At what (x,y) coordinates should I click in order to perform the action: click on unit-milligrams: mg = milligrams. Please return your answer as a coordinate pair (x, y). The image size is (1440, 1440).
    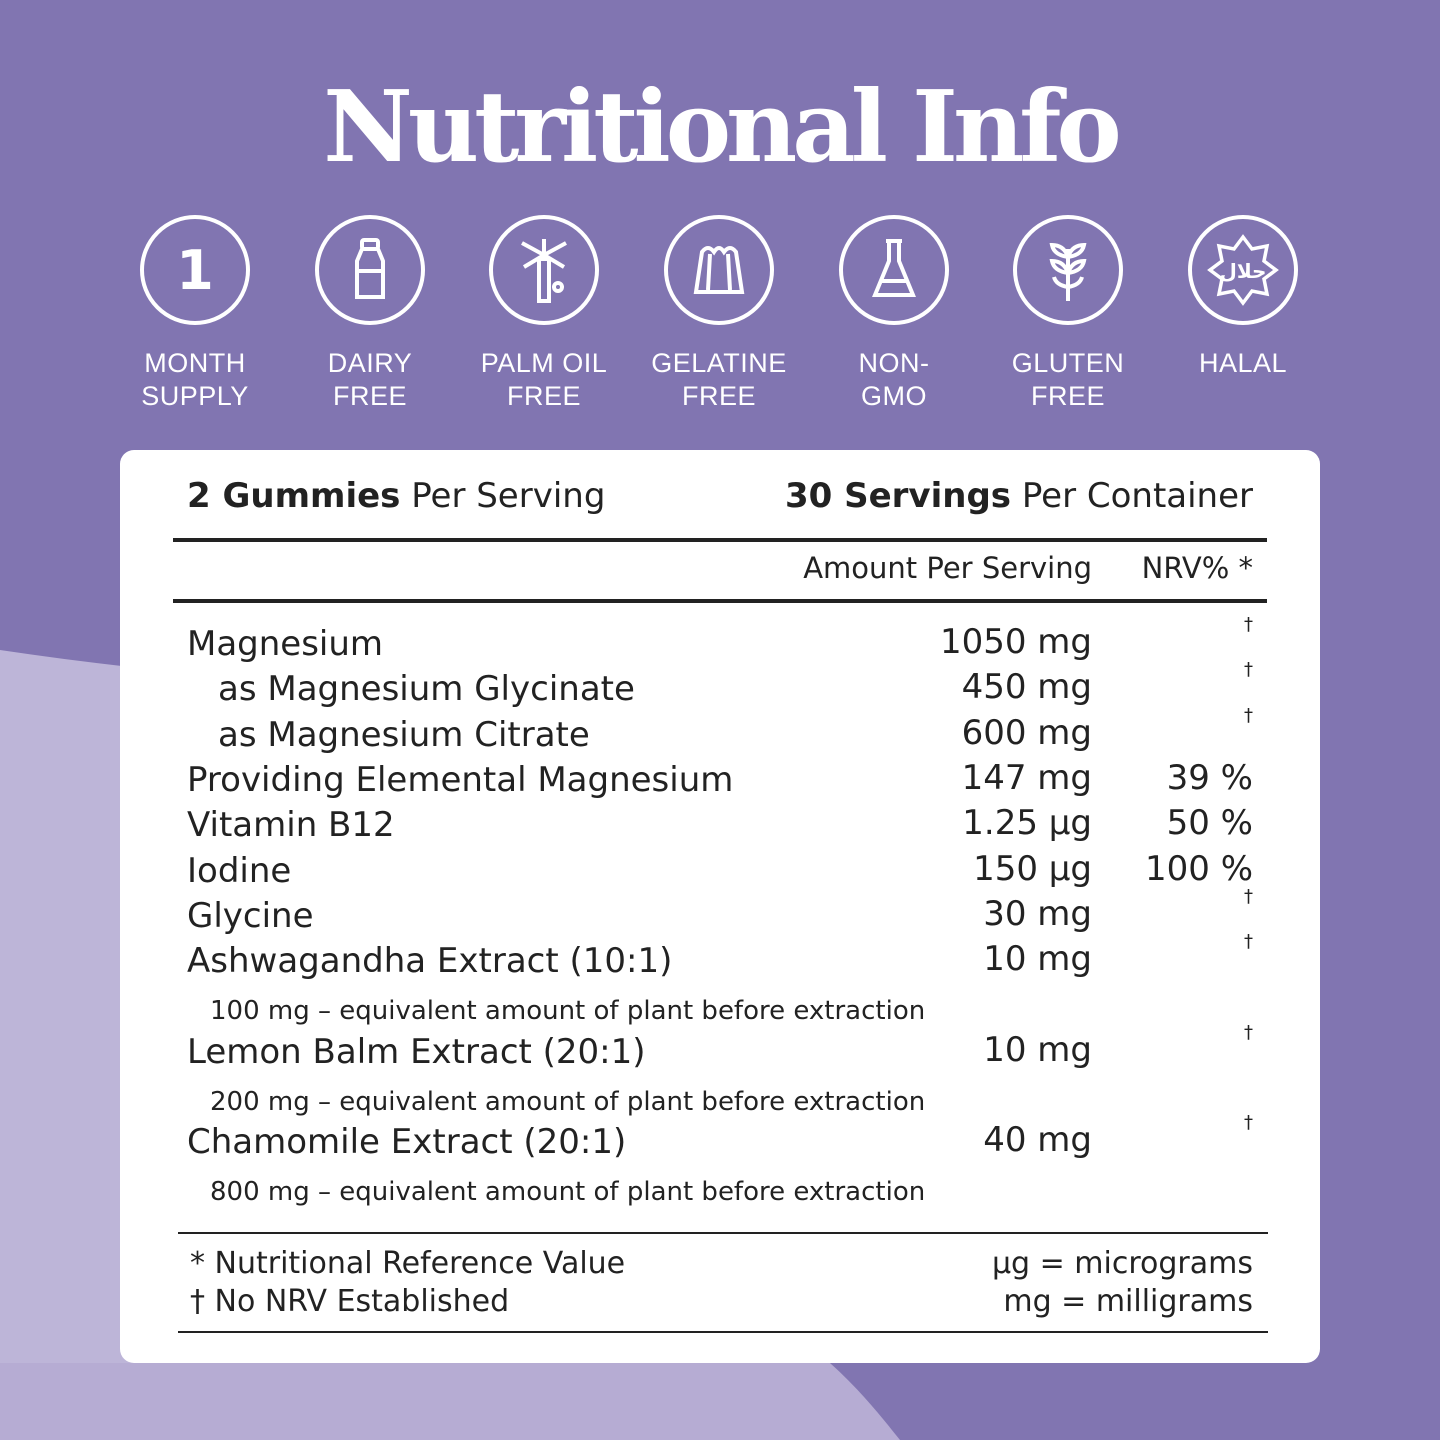
    Looking at the image, I should click on (1128, 1301).